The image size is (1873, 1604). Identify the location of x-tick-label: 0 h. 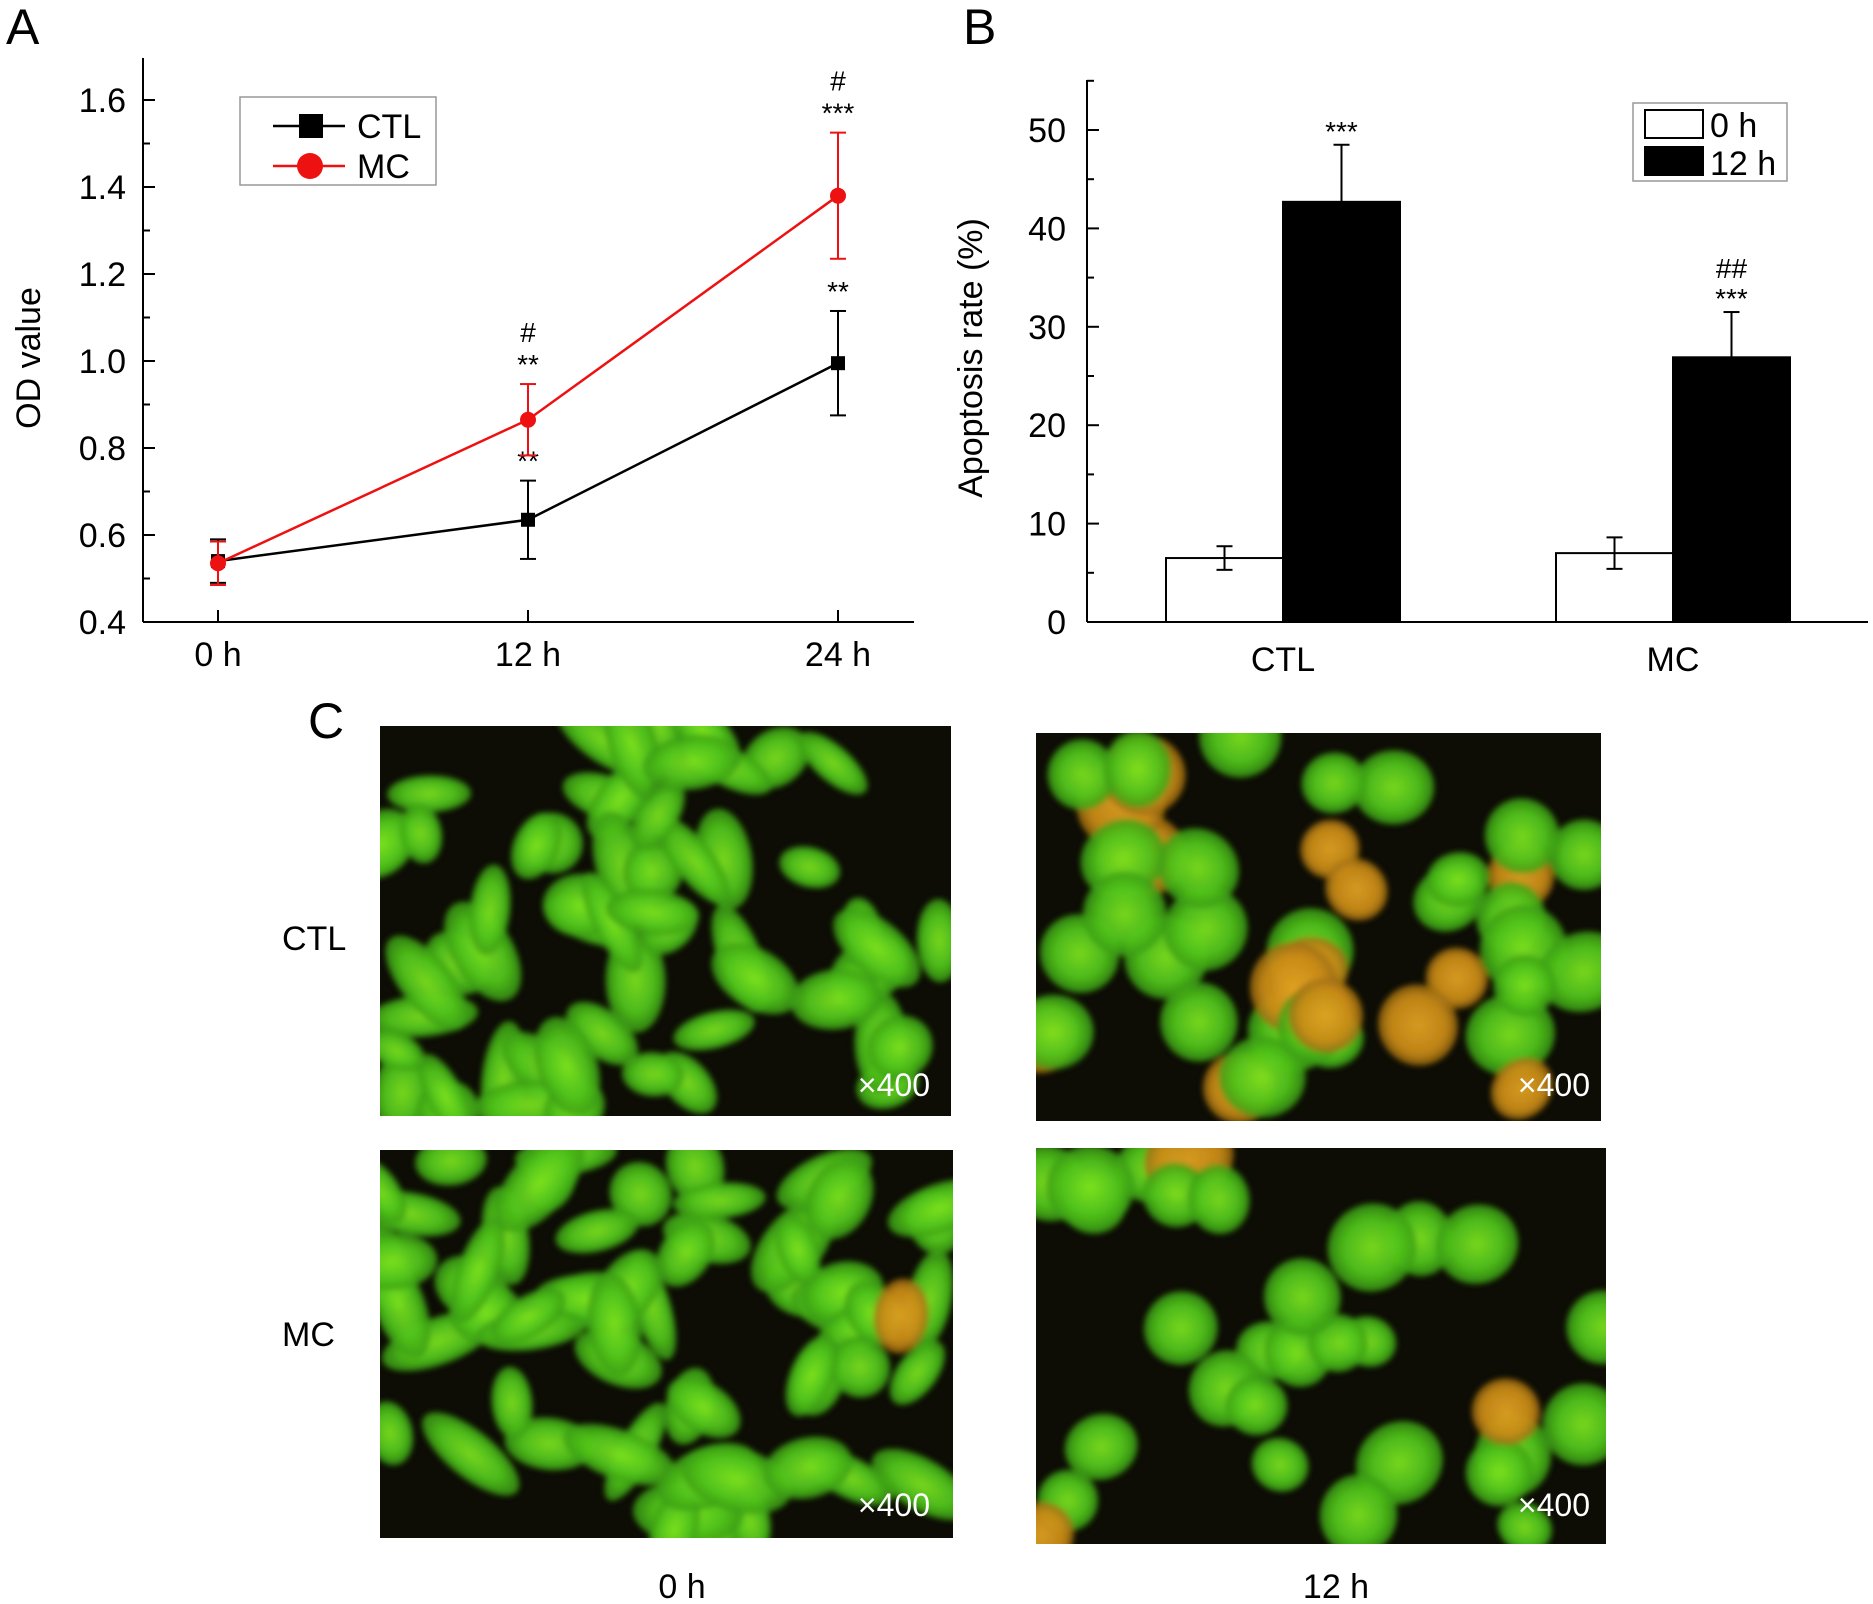
(217, 655).